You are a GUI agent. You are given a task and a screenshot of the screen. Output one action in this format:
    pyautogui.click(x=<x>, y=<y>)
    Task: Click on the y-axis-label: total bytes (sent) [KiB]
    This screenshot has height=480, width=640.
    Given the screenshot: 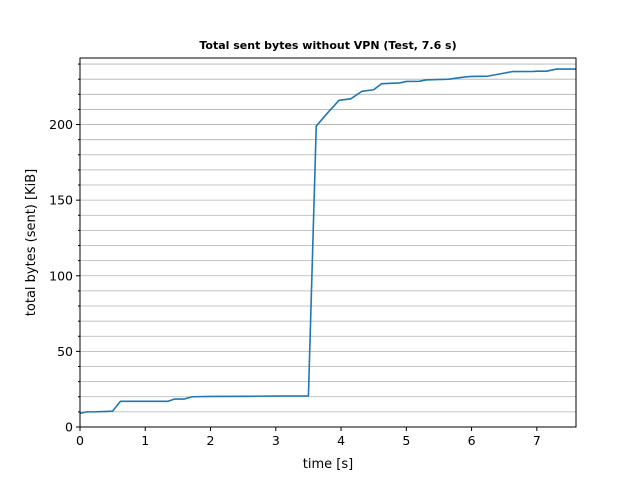 What is the action you would take?
    pyautogui.click(x=31, y=242)
    